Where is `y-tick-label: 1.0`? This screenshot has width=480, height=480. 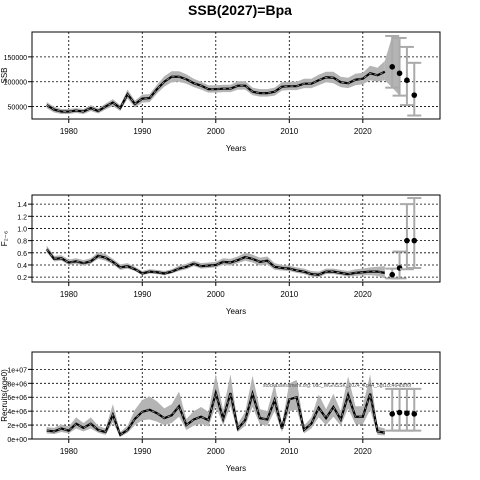 y-tick-label: 1.0 is located at coordinates (22, 229).